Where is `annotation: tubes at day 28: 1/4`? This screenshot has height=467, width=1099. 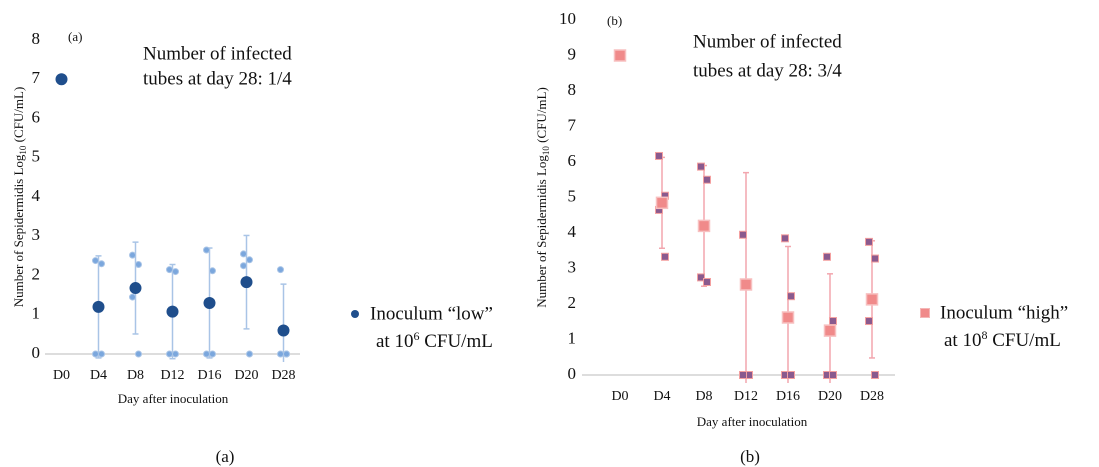 annotation: tubes at day 28: 1/4 is located at coordinates (217, 78).